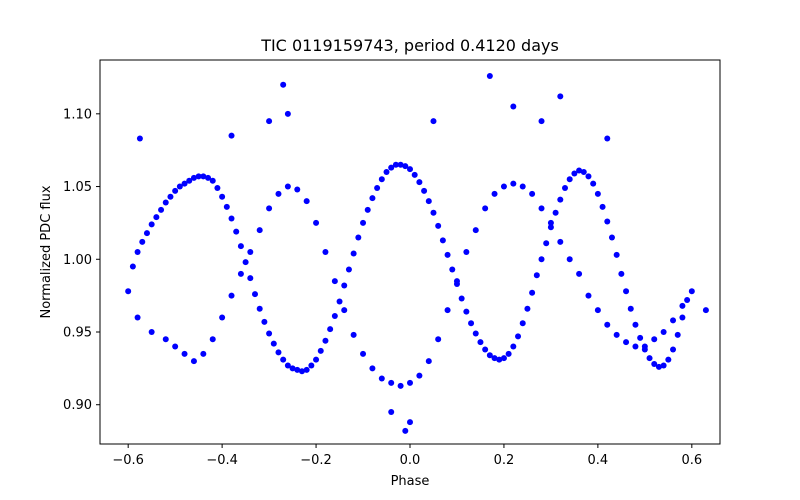 The height and width of the screenshot is (500, 800). What do you see at coordinates (598, 460) in the screenshot?
I see `x-tick-label: 0.4` at bounding box center [598, 460].